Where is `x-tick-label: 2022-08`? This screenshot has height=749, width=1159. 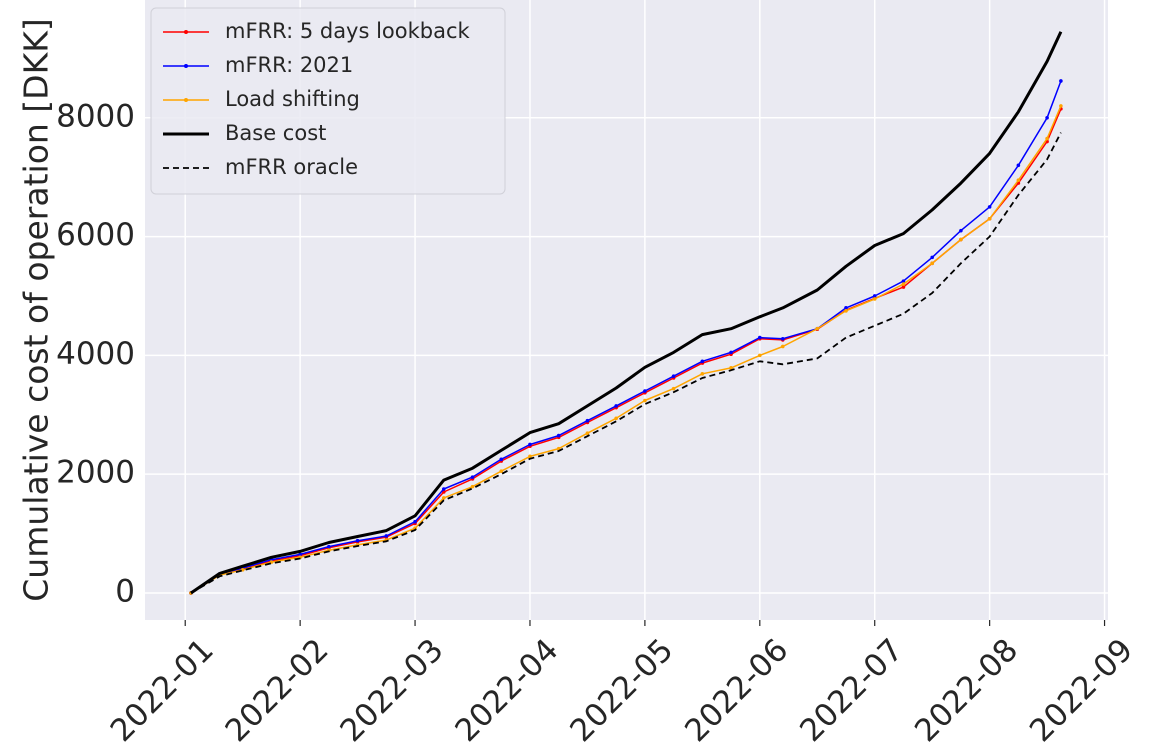
x-tick-label: 2022-08 is located at coordinates (966, 690).